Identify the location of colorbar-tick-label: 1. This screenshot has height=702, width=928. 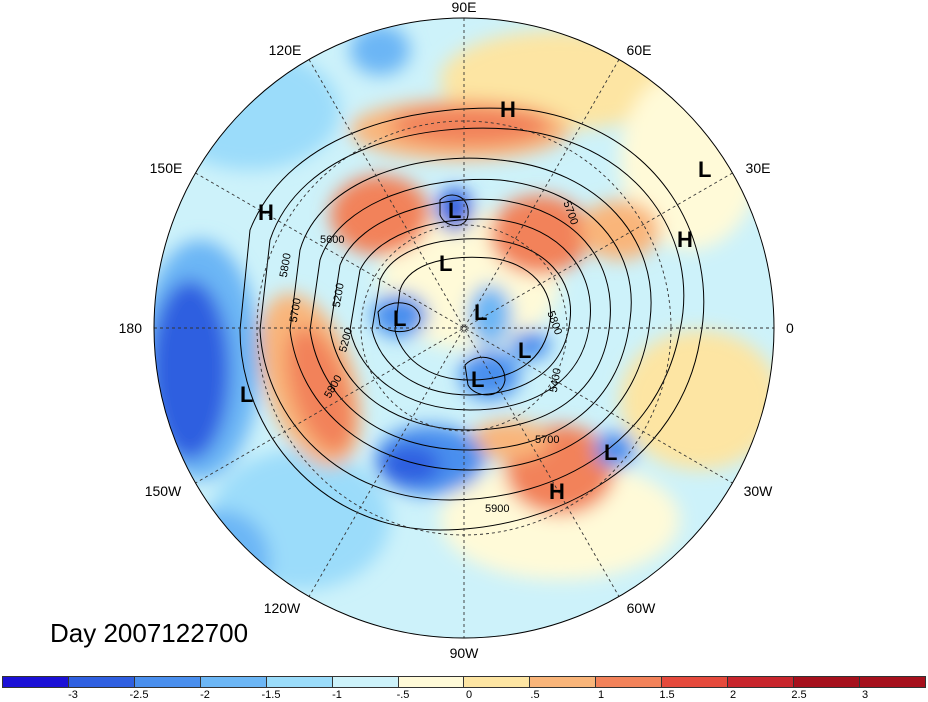
(601, 695).